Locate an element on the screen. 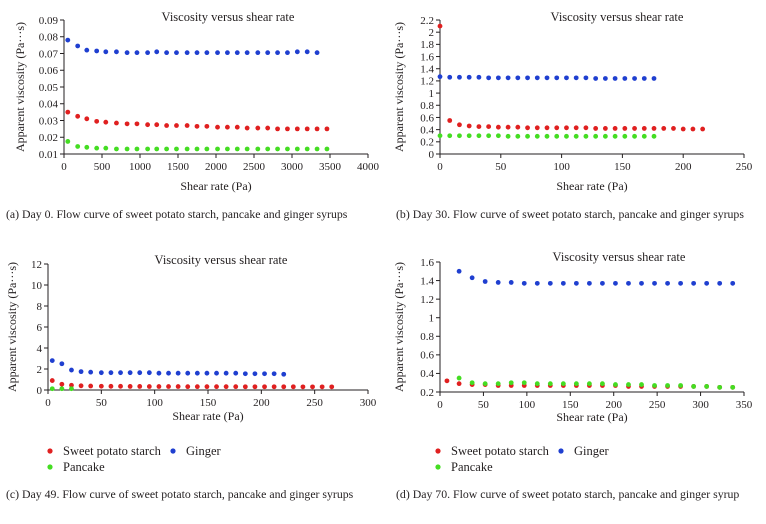  series-sweet is located at coordinates (197, 120).